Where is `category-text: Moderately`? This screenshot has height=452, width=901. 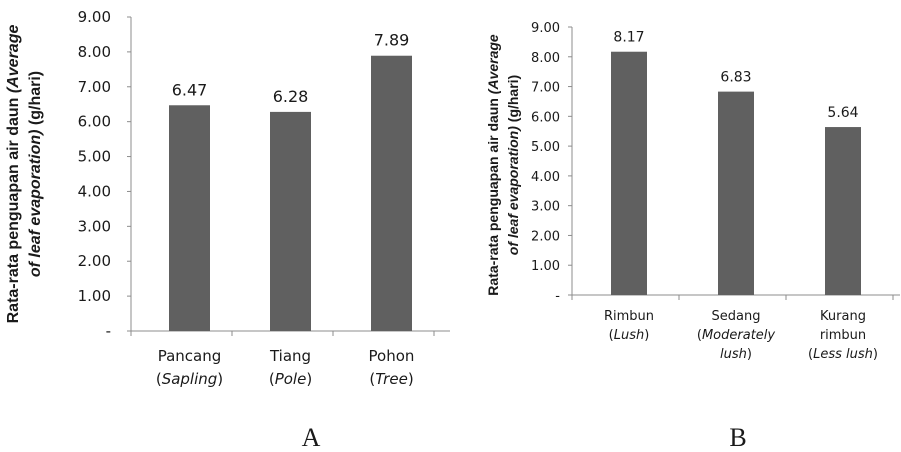 category-text: Moderately is located at coordinates (738, 335).